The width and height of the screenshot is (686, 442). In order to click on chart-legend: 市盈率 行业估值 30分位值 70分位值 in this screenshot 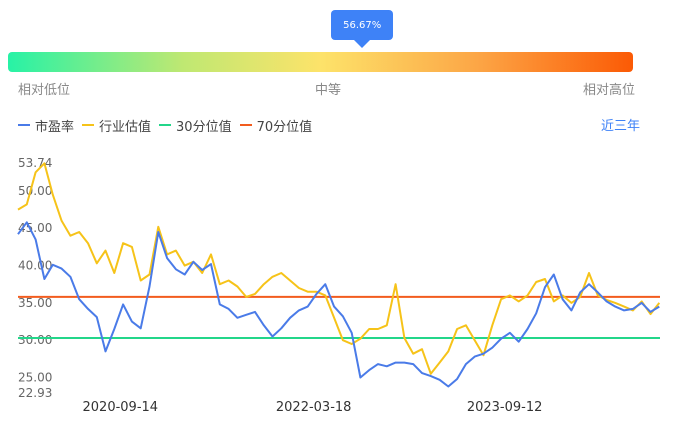, I will do `click(169, 125)`.